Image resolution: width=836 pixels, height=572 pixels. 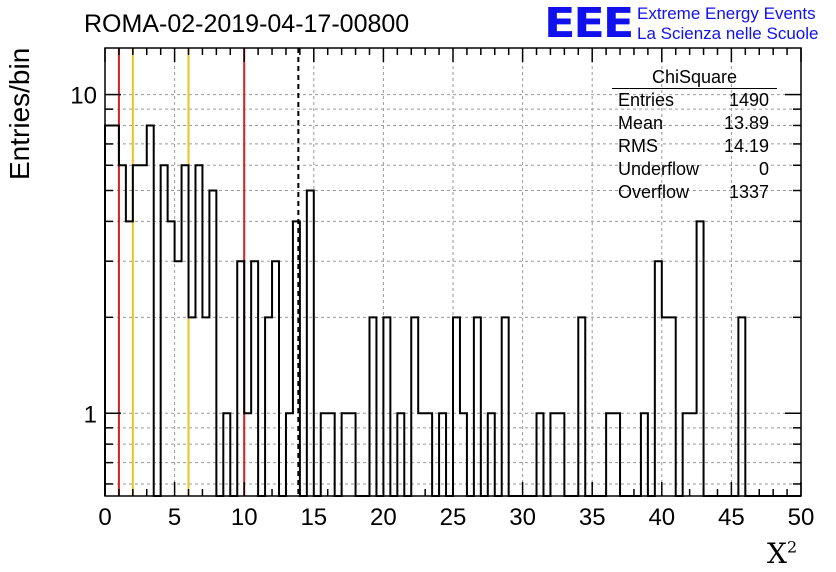 What do you see at coordinates (694, 100) in the screenshot?
I see `stats-row: Entries 1490` at bounding box center [694, 100].